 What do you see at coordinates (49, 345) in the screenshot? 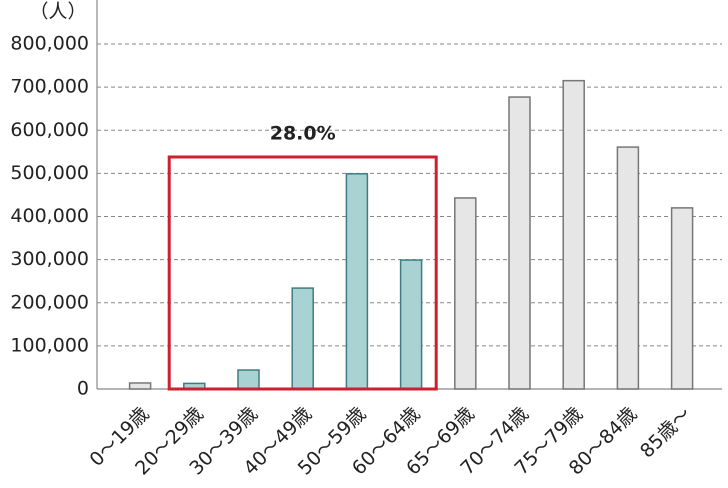
I see `y-tick-label: 100,000` at bounding box center [49, 345].